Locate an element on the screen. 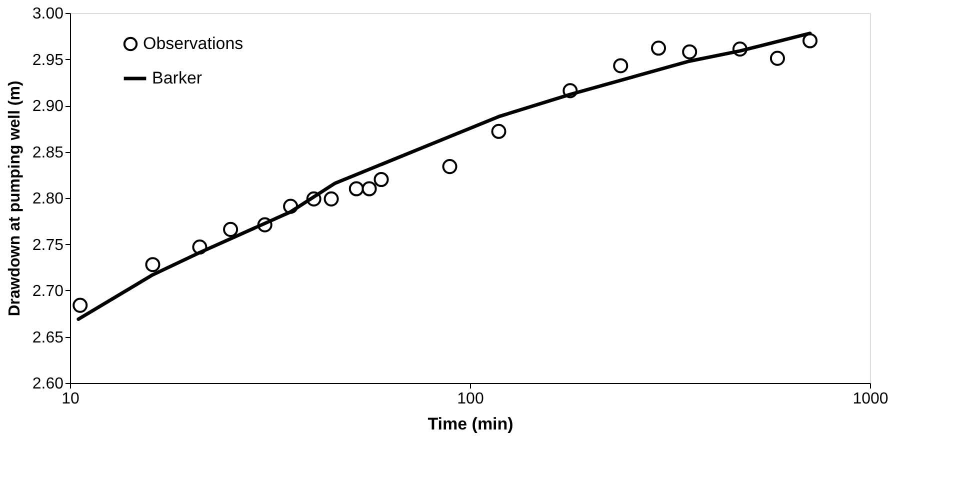 The height and width of the screenshot is (492, 974). y-tick-label: 3.00 is located at coordinates (48, 14).